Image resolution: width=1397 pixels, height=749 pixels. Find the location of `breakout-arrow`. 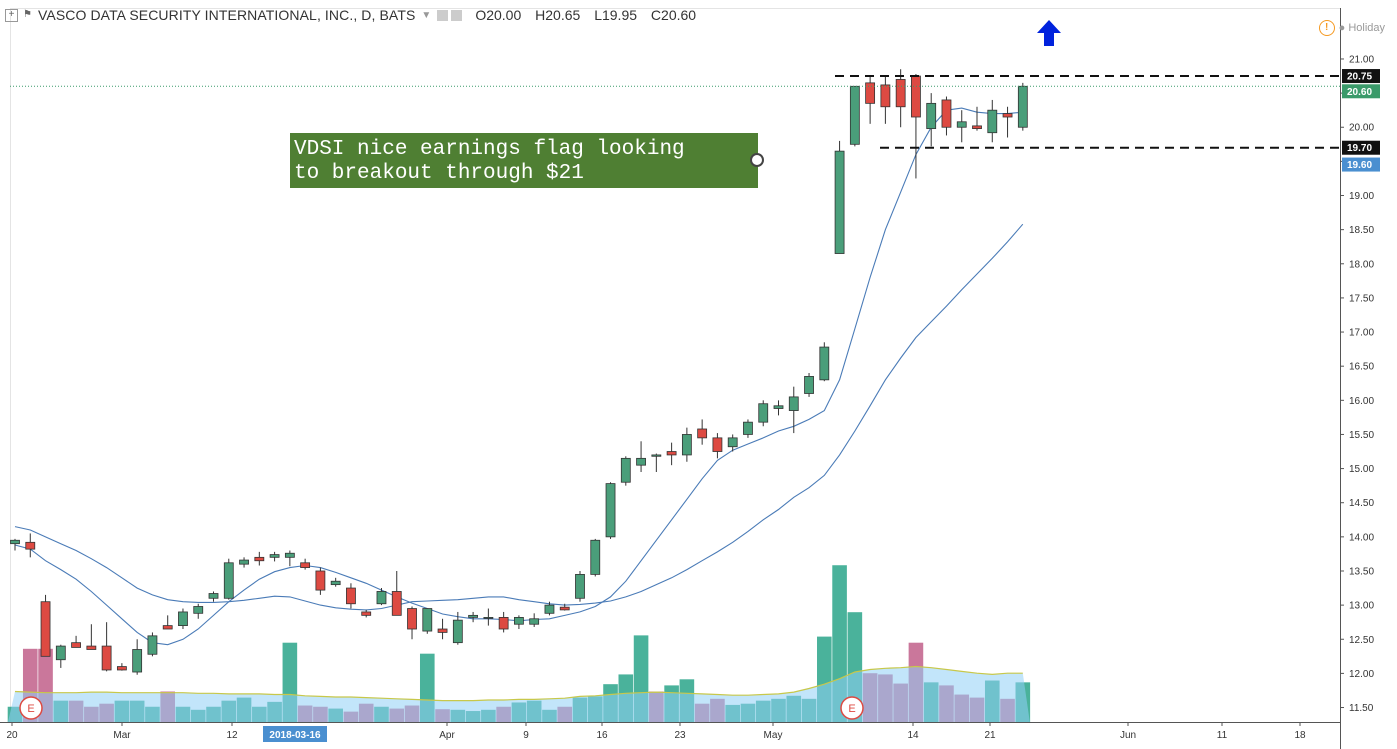

breakout-arrow is located at coordinates (1049, 33).